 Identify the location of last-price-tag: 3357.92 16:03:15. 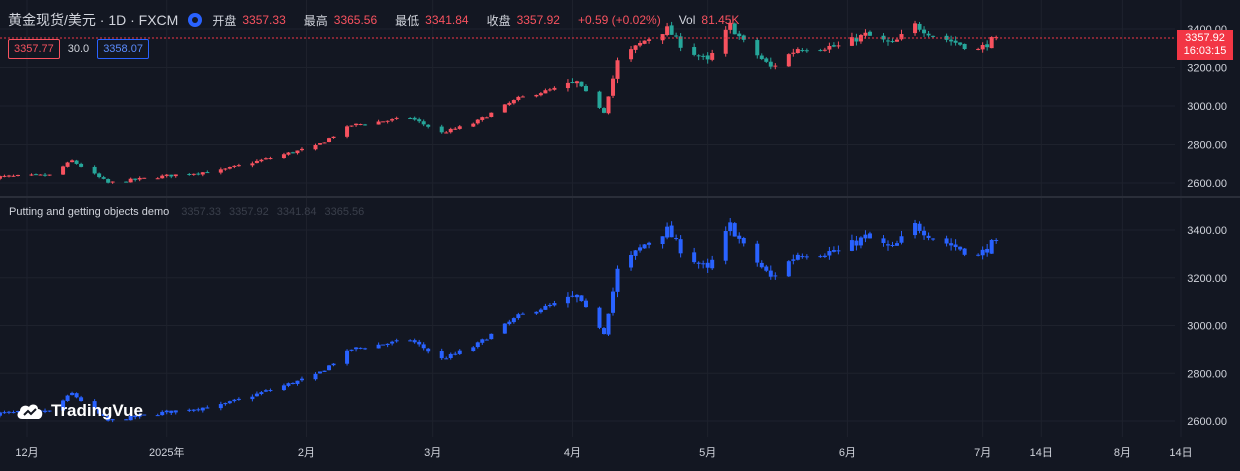
(1205, 45).